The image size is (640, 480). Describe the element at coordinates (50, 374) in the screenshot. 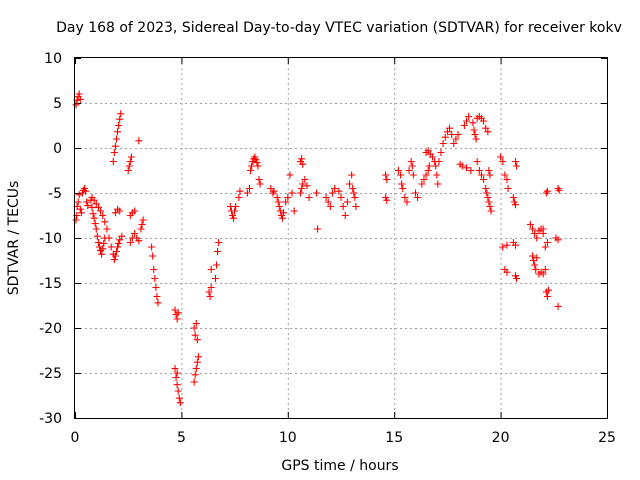

I see `y-tick-label: -25` at that location.